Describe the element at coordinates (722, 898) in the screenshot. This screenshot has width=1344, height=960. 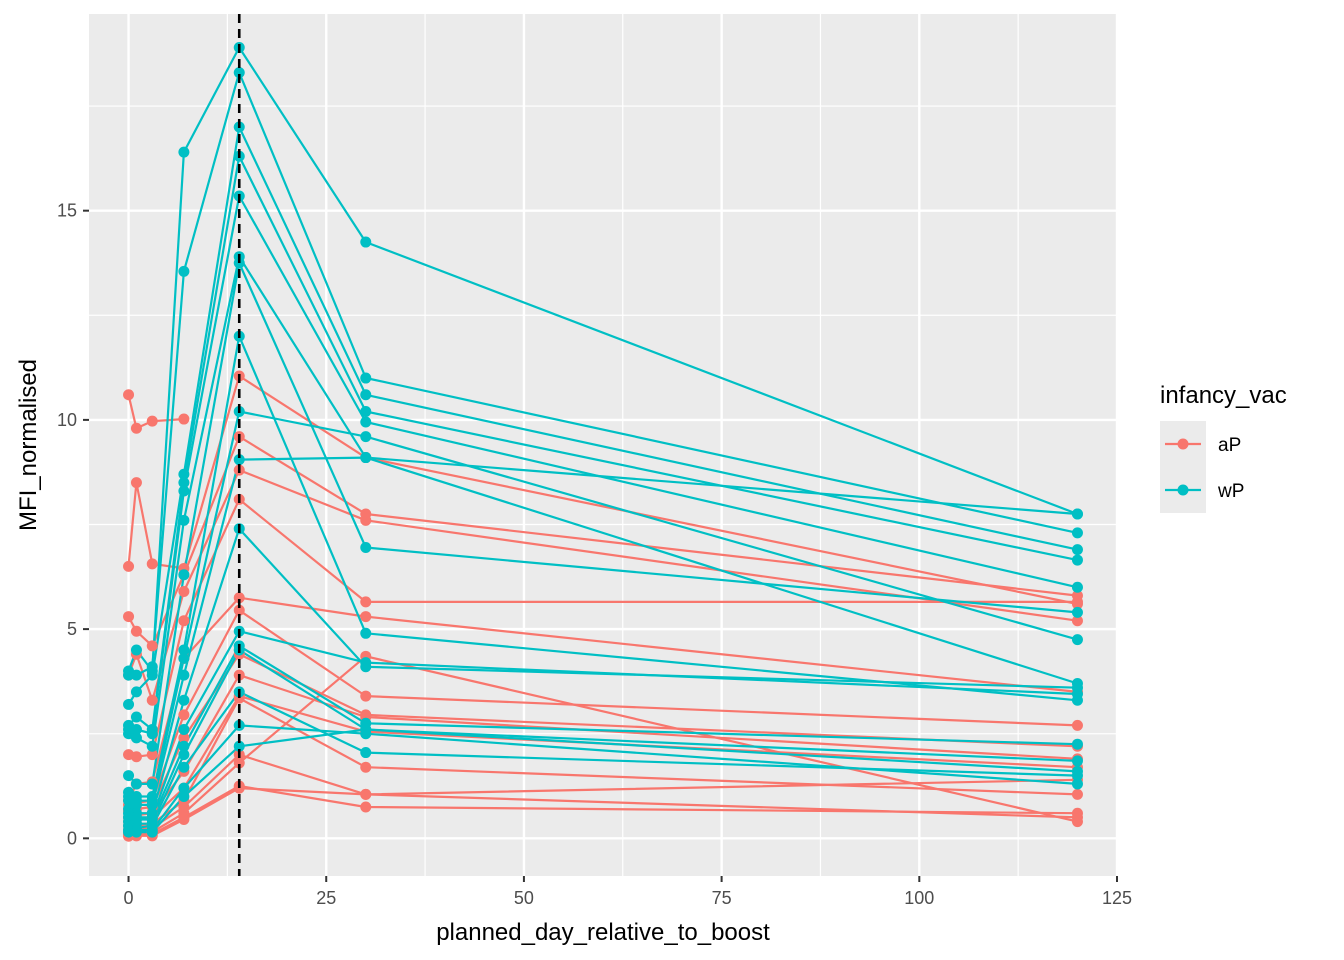
I see `x-tick-label: 75` at that location.